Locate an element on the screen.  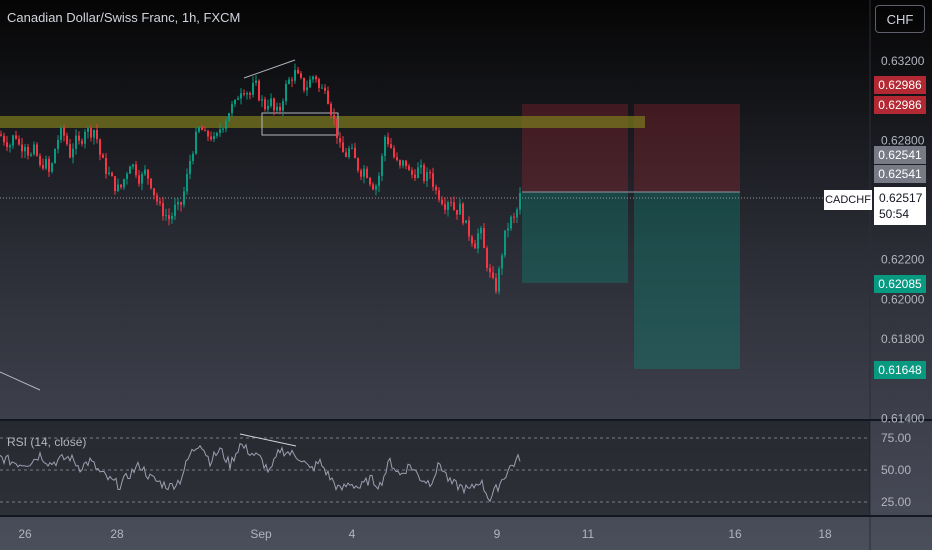
trend-line is located at coordinates (20, 381).